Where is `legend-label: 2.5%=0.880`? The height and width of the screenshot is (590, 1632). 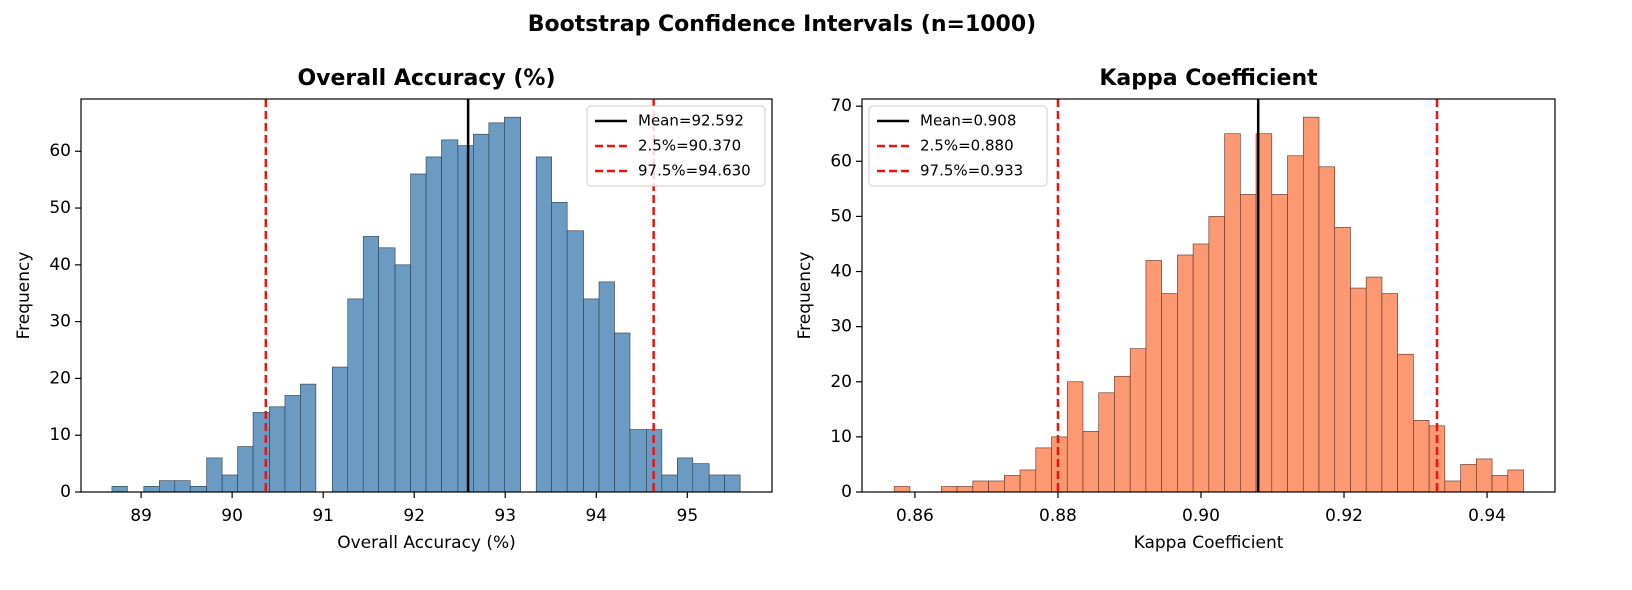 legend-label: 2.5%=0.880 is located at coordinates (967, 146).